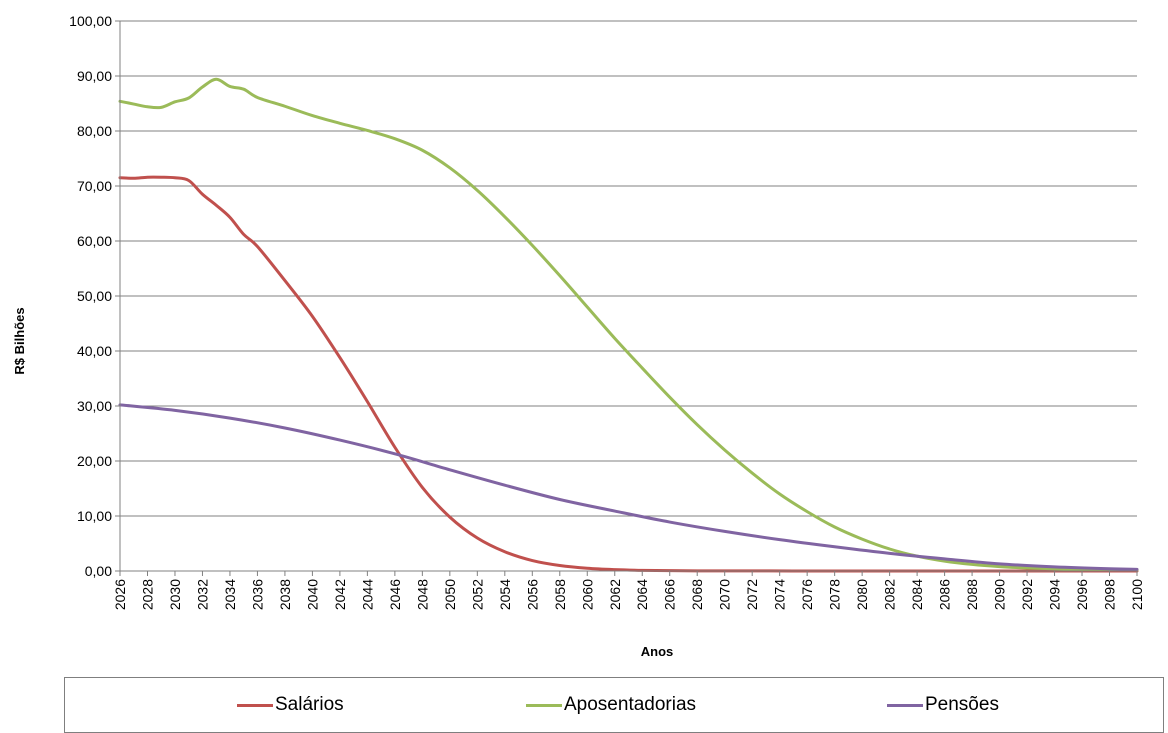 This screenshot has width=1168, height=733. What do you see at coordinates (807, 594) in the screenshot?
I see `x-tick-label: 2076` at bounding box center [807, 594].